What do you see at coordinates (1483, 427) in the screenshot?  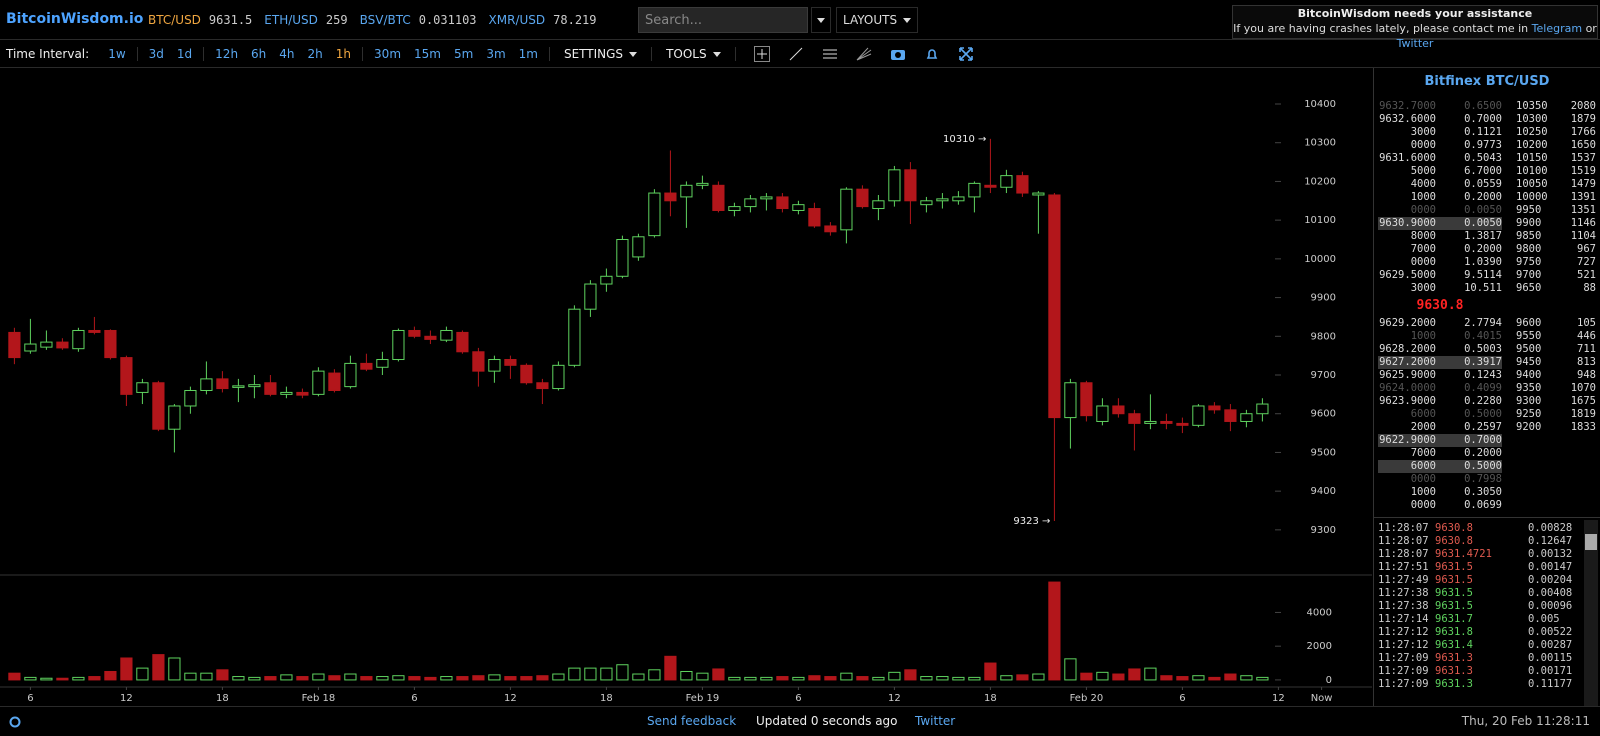 I see `book-amount: 0.2597` at bounding box center [1483, 427].